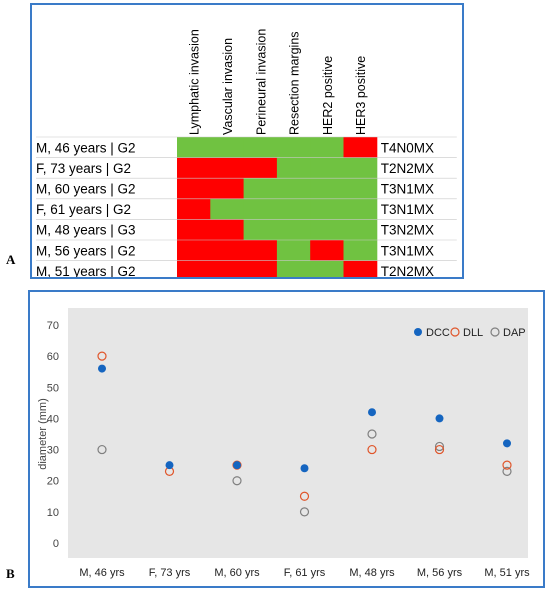 The height and width of the screenshot is (594, 550). I want to click on column-header: HER3 positive, so click(361, 95).